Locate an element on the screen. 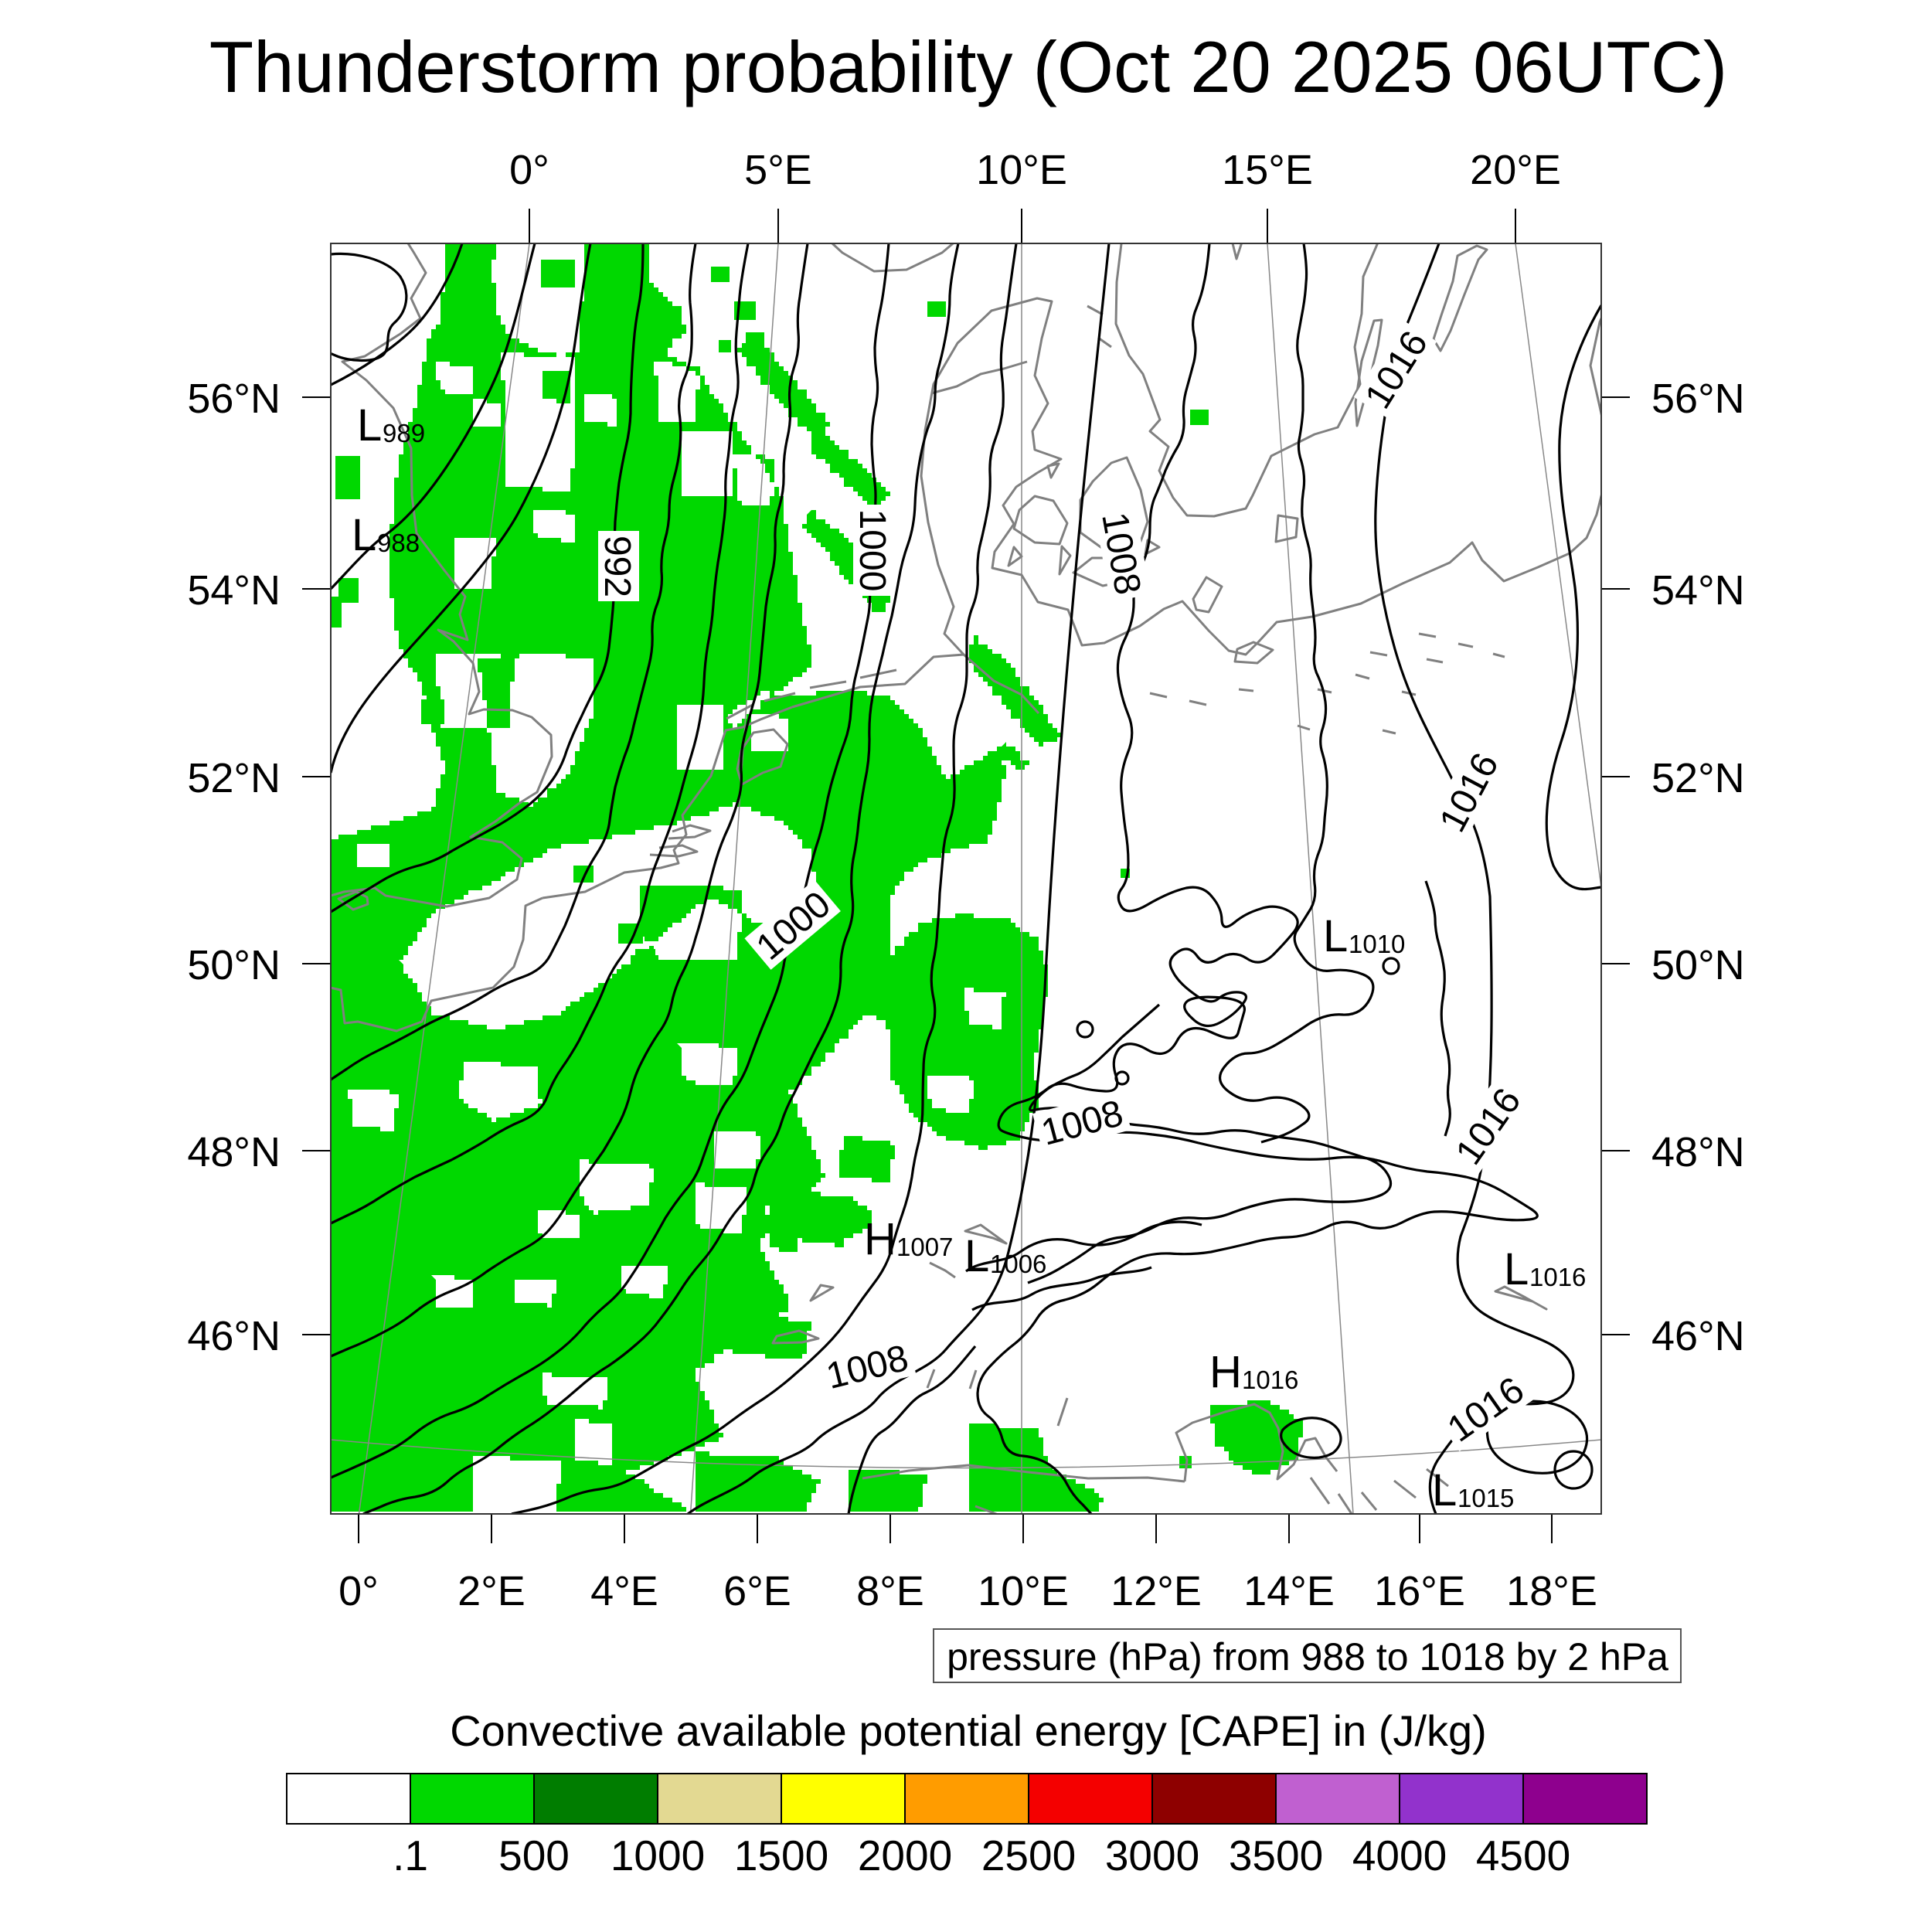  svg-text: 992 is located at coordinates (617, 567).